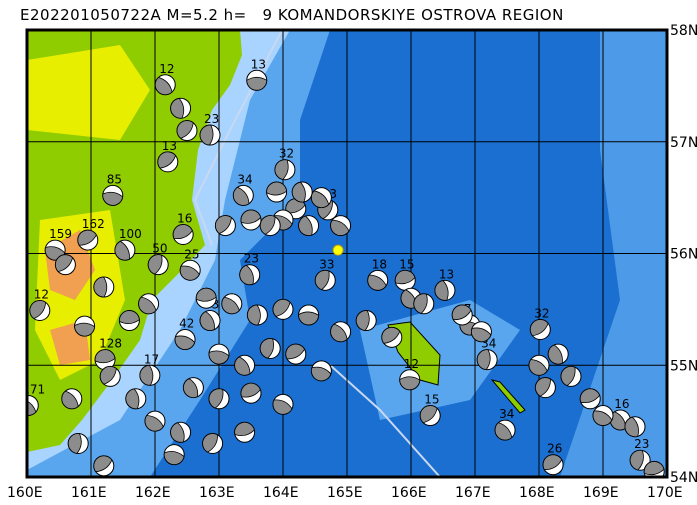  I want to click on lon-tick-label: 161E, so click(89, 493).